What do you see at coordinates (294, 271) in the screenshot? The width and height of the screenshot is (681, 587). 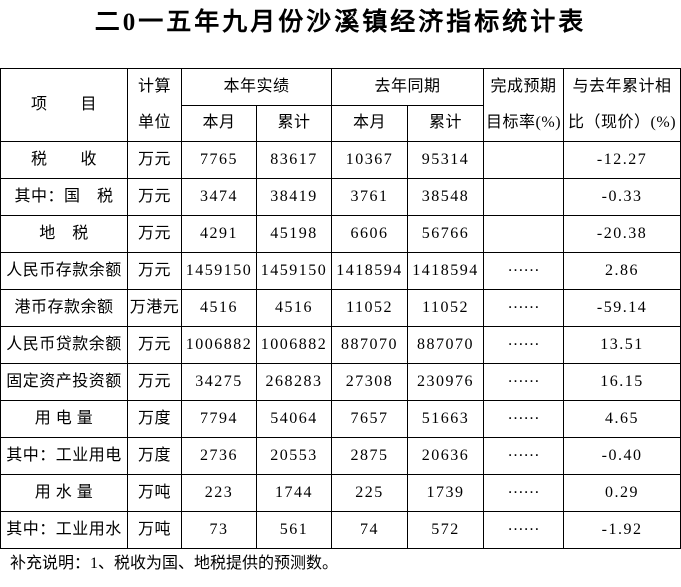 I see `current-cumulative-value: 1459150` at bounding box center [294, 271].